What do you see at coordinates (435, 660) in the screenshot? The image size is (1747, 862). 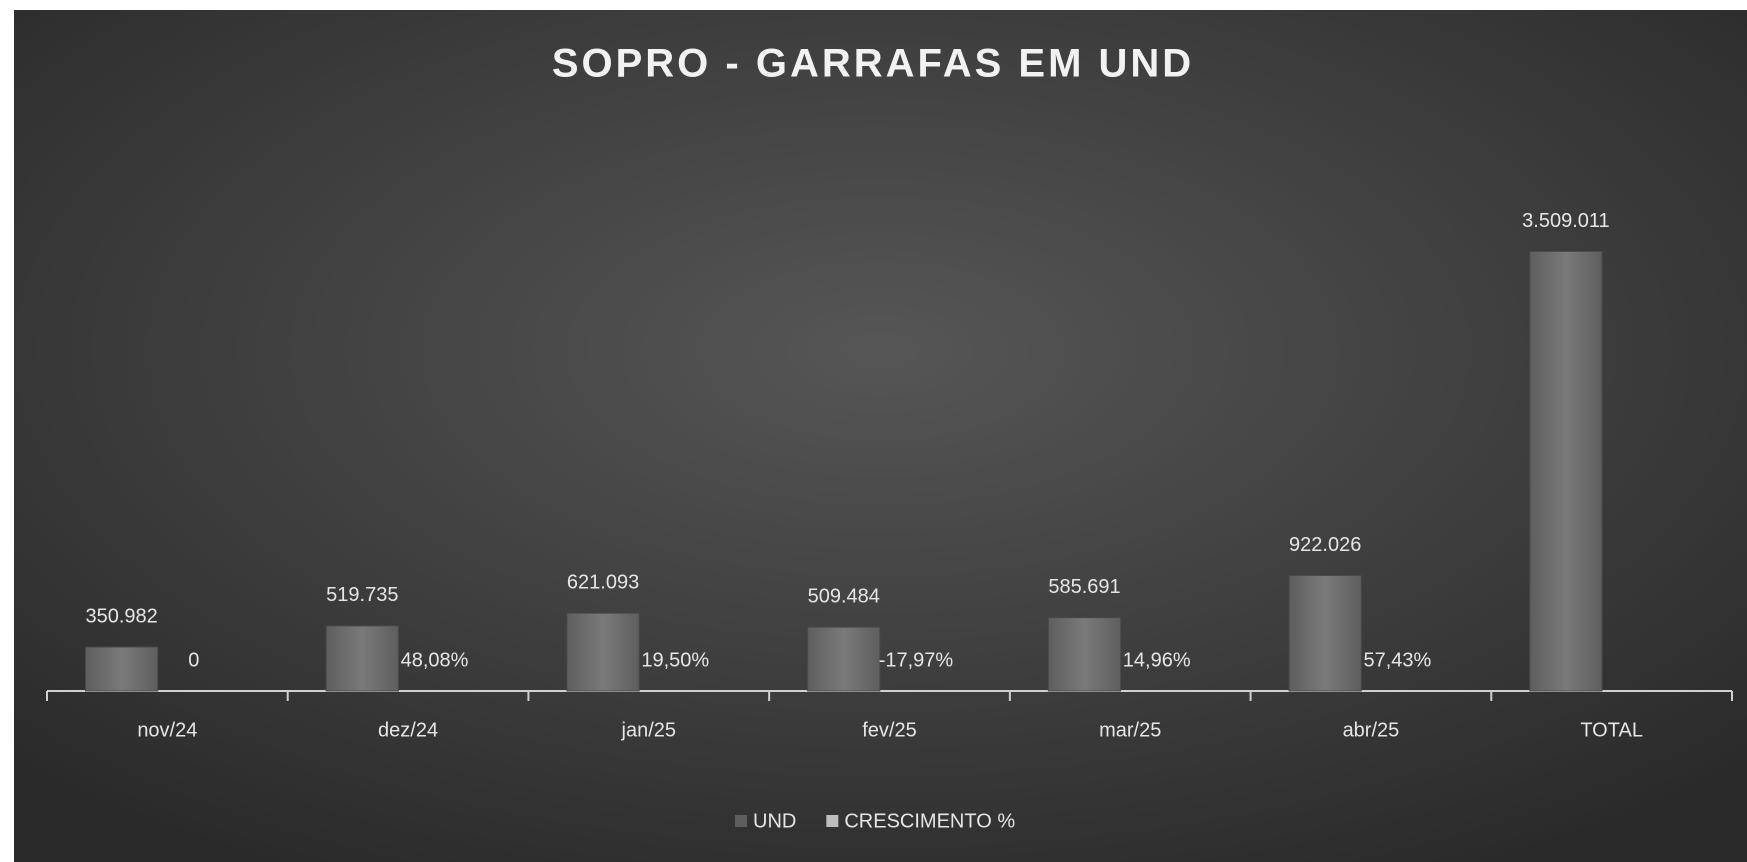 I see `data-label: 48,08%` at bounding box center [435, 660].